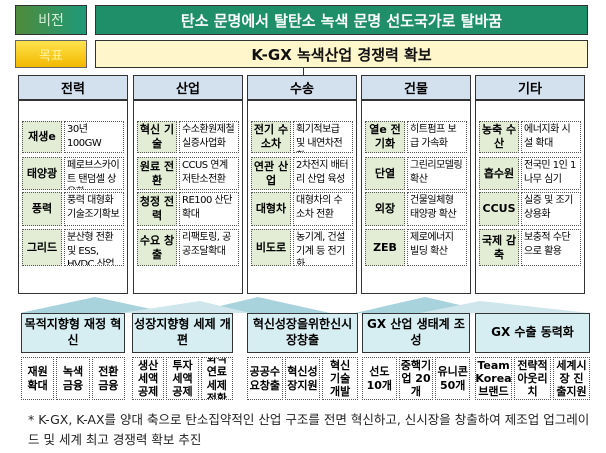 Image resolution: width=606 pixels, height=453 pixels. What do you see at coordinates (416, 378) in the screenshot?
I see `policy-sub-item: 중핵기업 20개` at bounding box center [416, 378].